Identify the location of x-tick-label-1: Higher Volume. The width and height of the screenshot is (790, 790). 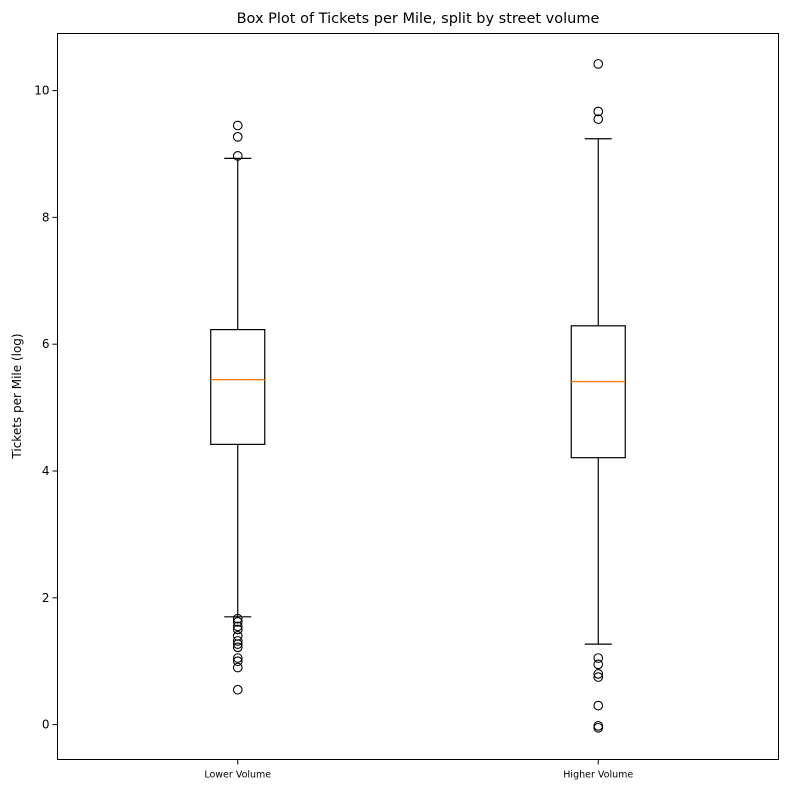
(598, 775).